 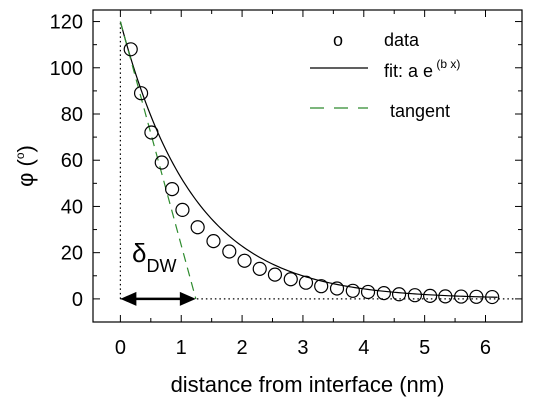 I want to click on y-tick-label: 40, so click(x=72, y=207).